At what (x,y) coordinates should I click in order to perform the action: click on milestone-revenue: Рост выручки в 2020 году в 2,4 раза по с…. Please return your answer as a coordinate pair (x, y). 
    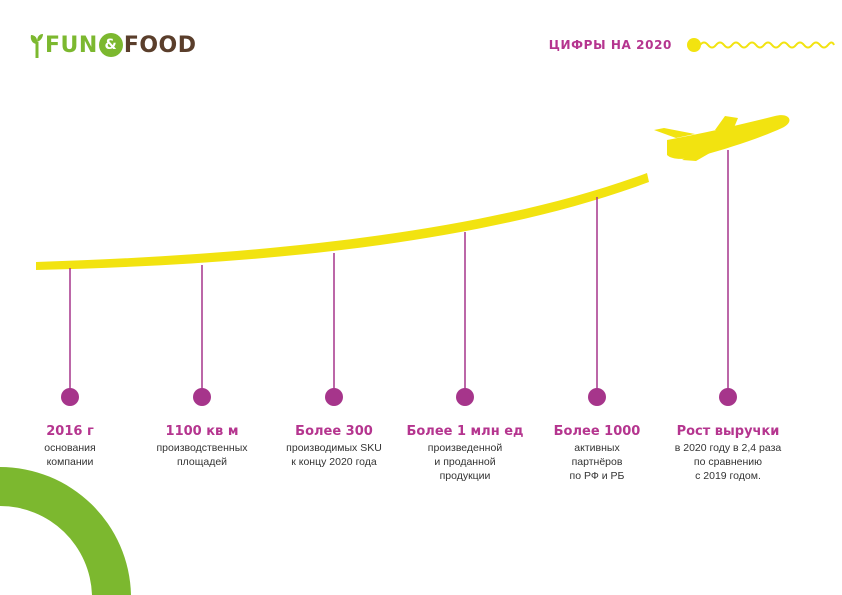
    Looking at the image, I should click on (728, 453).